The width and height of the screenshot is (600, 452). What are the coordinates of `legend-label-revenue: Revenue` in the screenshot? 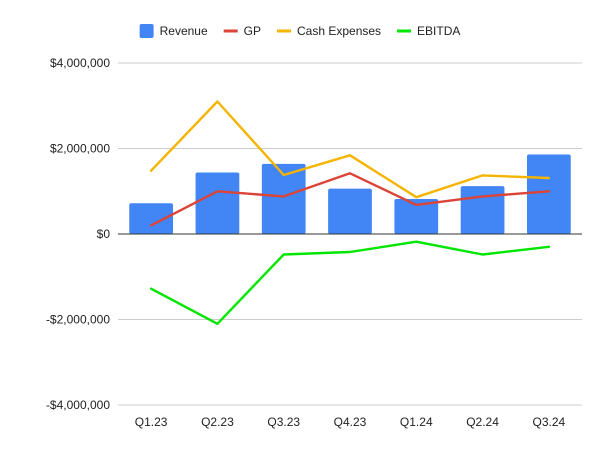 It's located at (184, 31).